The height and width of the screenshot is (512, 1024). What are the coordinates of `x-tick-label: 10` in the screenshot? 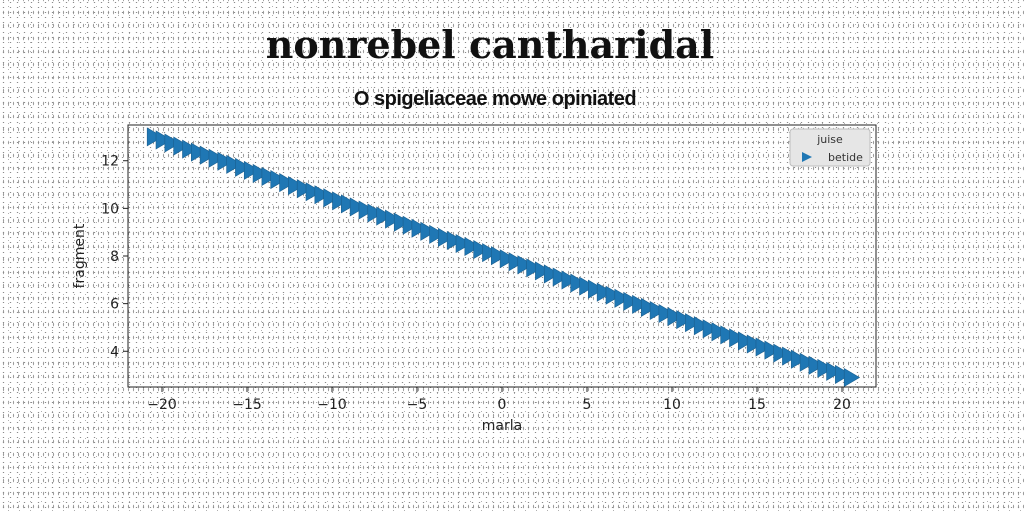 It's located at (672, 405).